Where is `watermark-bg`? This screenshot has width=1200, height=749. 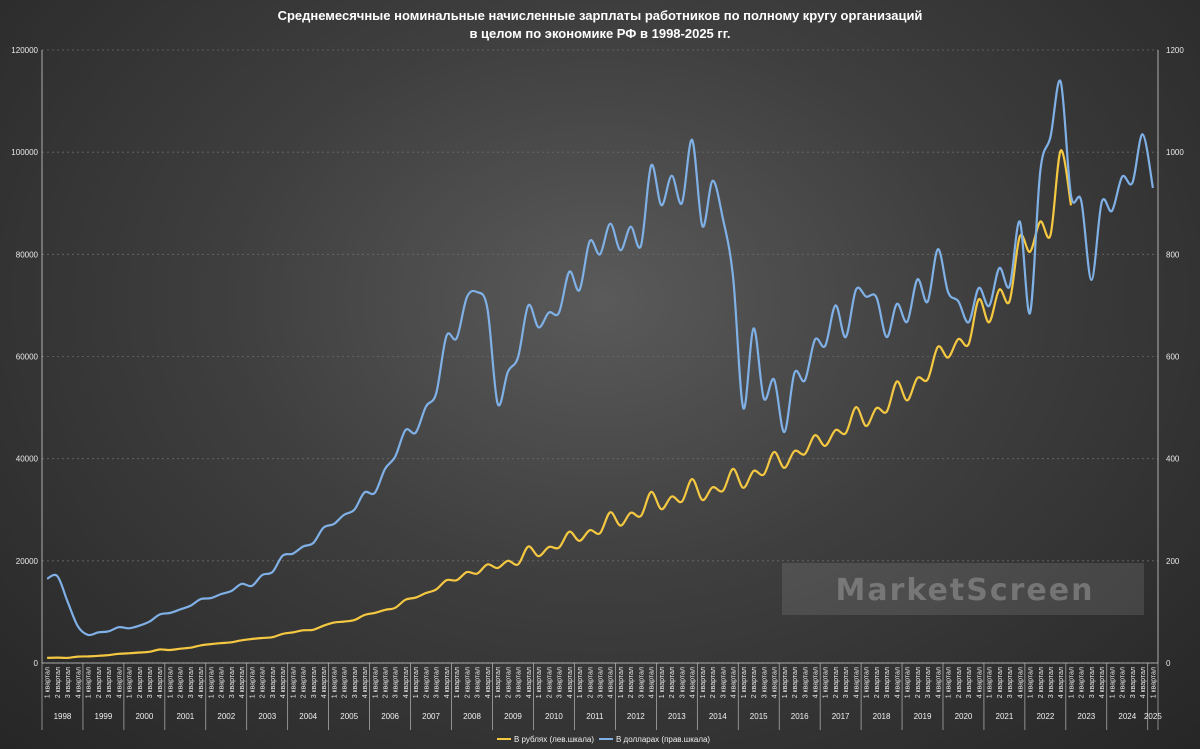 watermark-bg is located at coordinates (963, 589).